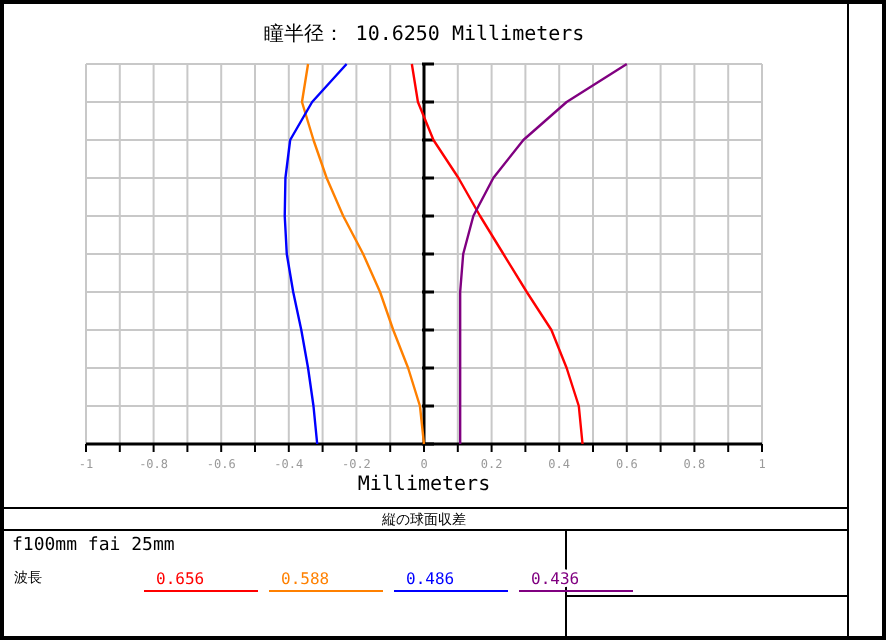 This screenshot has width=886, height=640. Describe the element at coordinates (424, 485) in the screenshot. I see `x-axis-title: Millimeters` at that location.